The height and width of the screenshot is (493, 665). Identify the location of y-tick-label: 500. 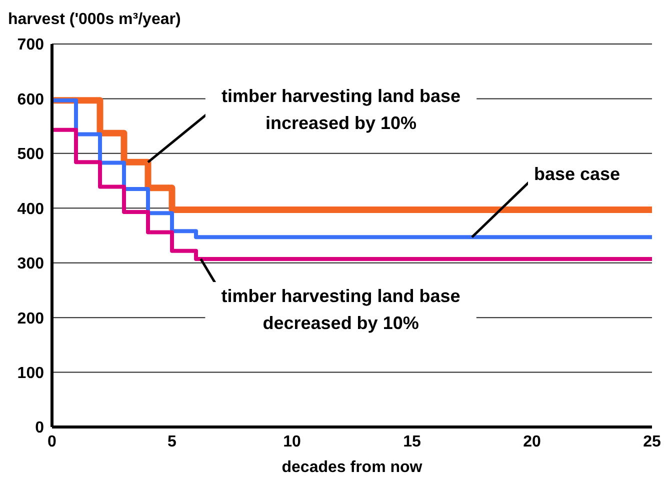
(30, 155).